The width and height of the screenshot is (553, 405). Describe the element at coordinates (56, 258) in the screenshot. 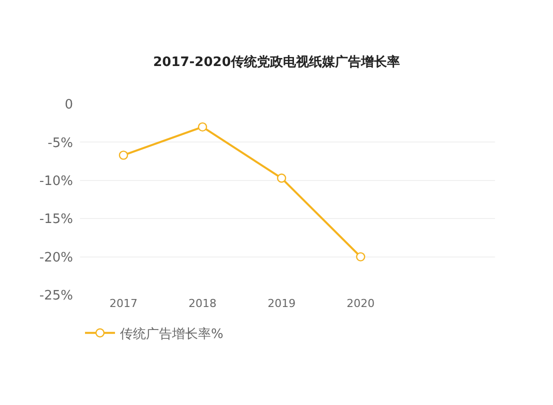

I see `y-tick-label: -20%` at that location.